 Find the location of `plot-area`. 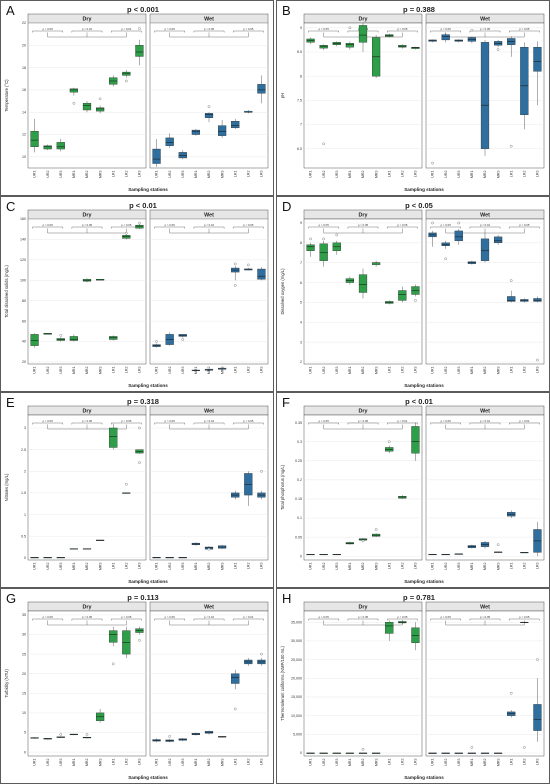

plot-area is located at coordinates (363, 683).